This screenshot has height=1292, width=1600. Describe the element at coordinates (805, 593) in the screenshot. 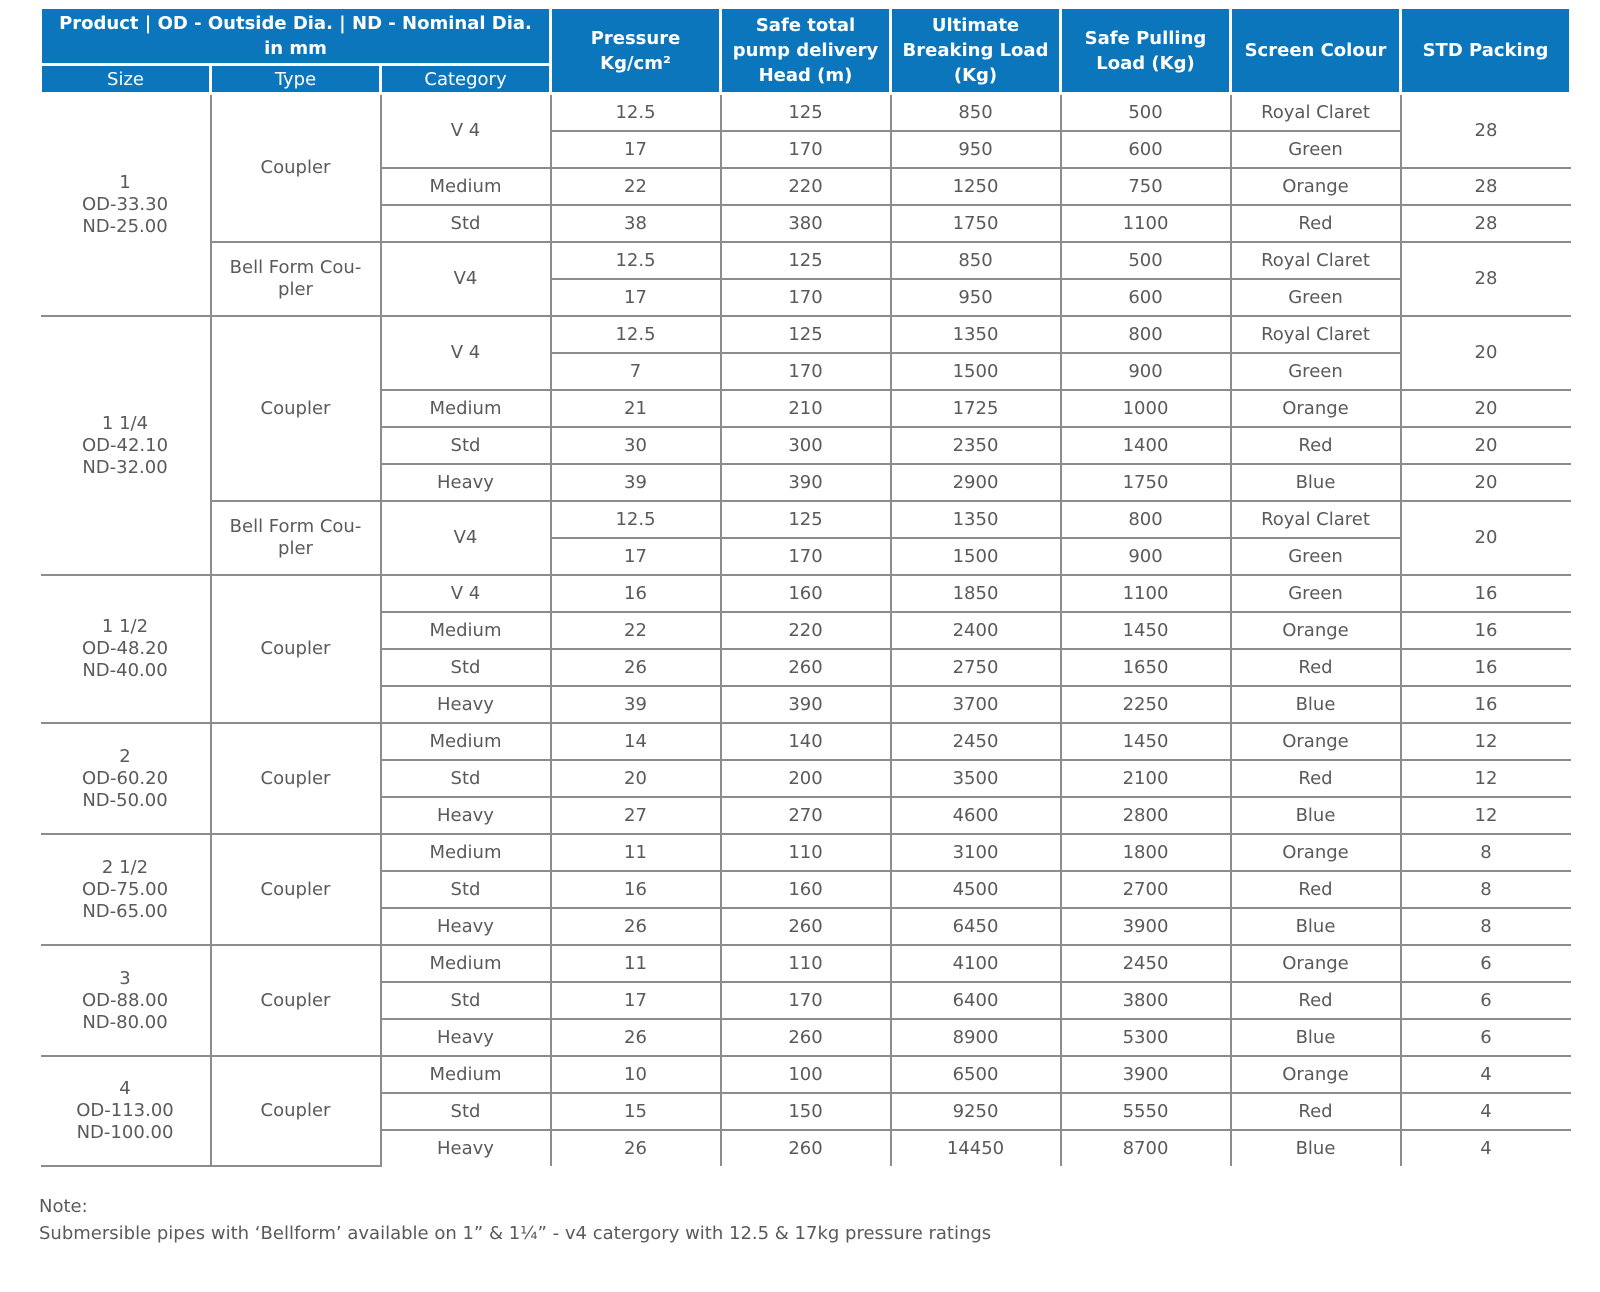

I see `value-cell: 160` at that location.